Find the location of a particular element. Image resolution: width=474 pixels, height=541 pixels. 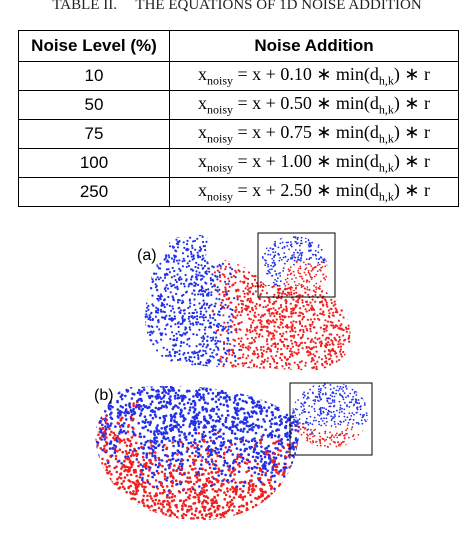

formula-part: = x + 1.00 ∗ min(d is located at coordinates (306, 160).